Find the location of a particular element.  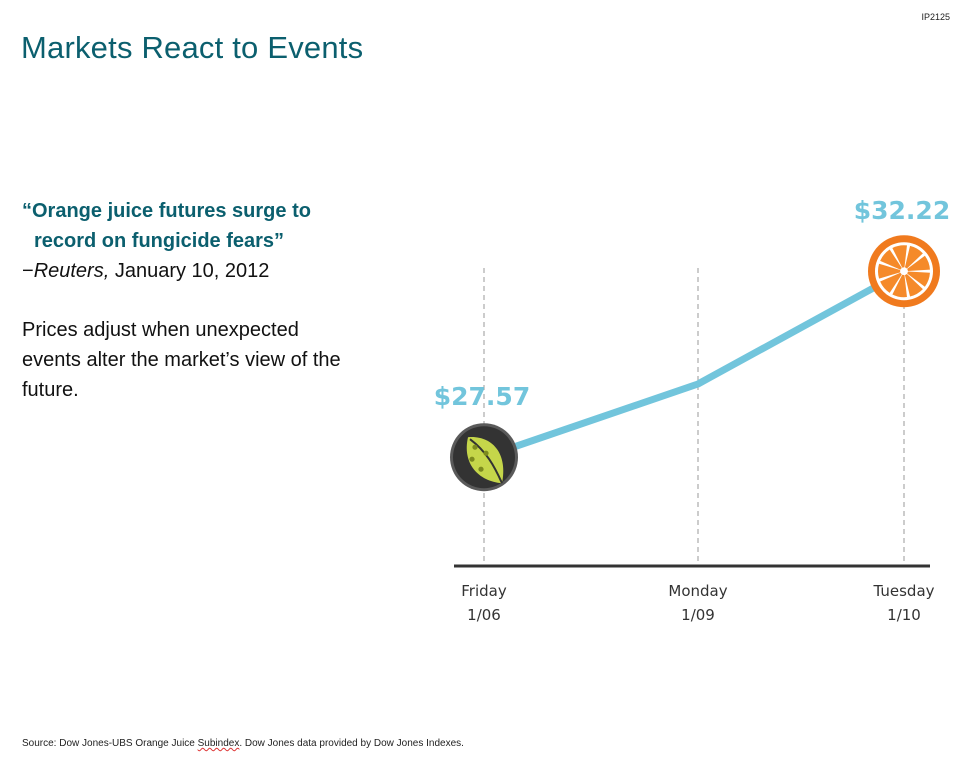

attribution-dash: − is located at coordinates (28, 271).